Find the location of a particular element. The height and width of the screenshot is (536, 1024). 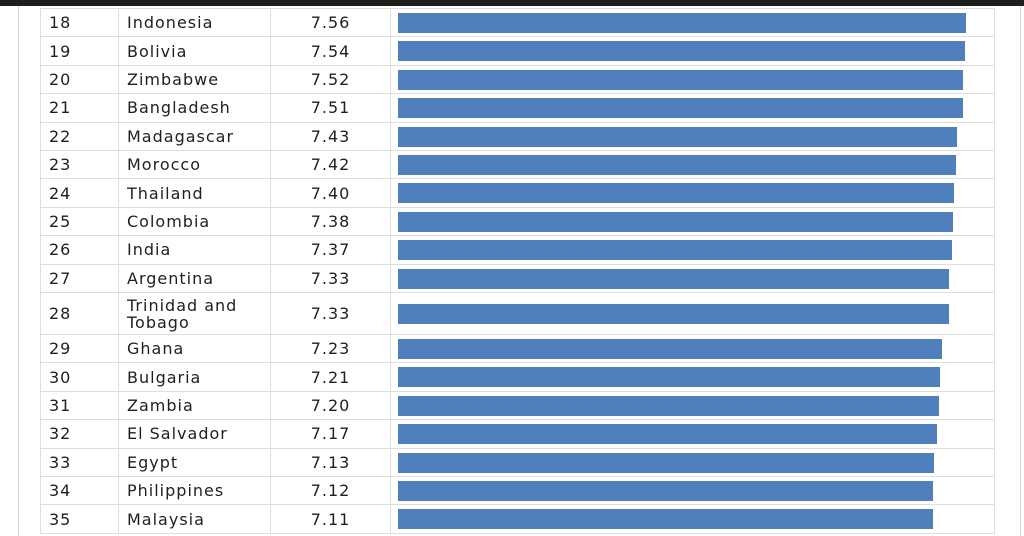

score-label: 7.51 is located at coordinates (331, 108).